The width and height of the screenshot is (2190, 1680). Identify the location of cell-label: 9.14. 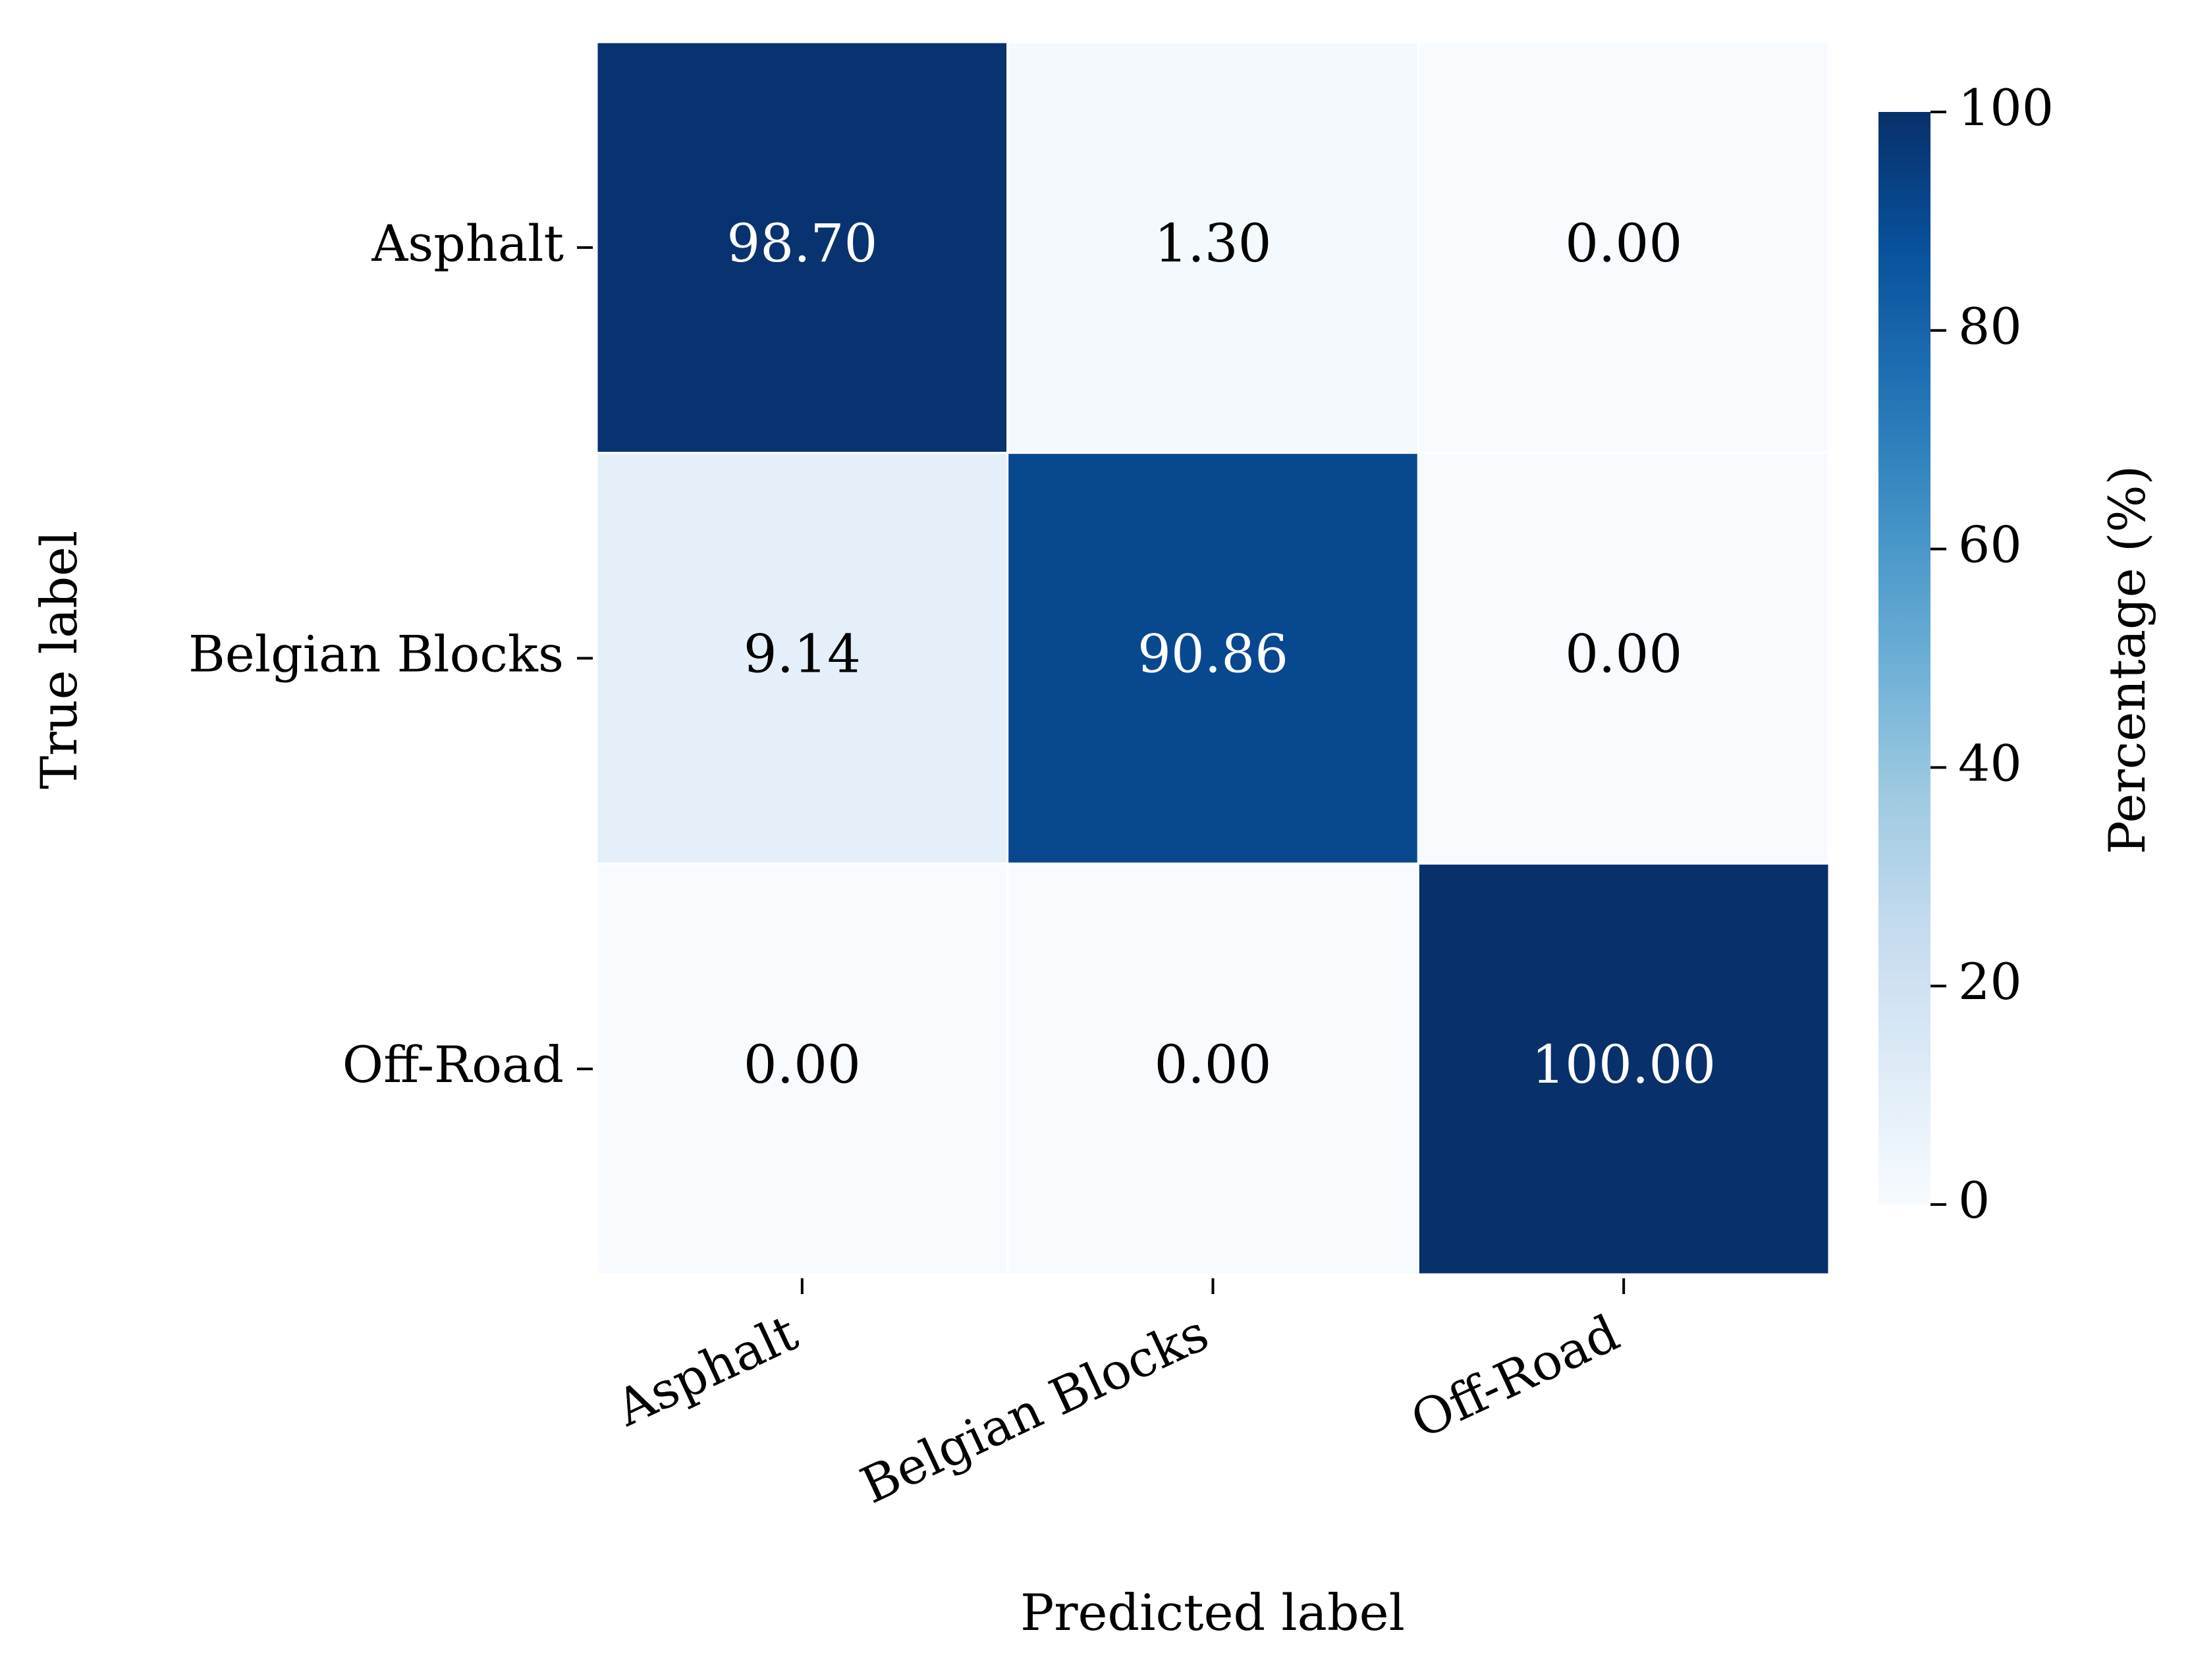
(802, 654).